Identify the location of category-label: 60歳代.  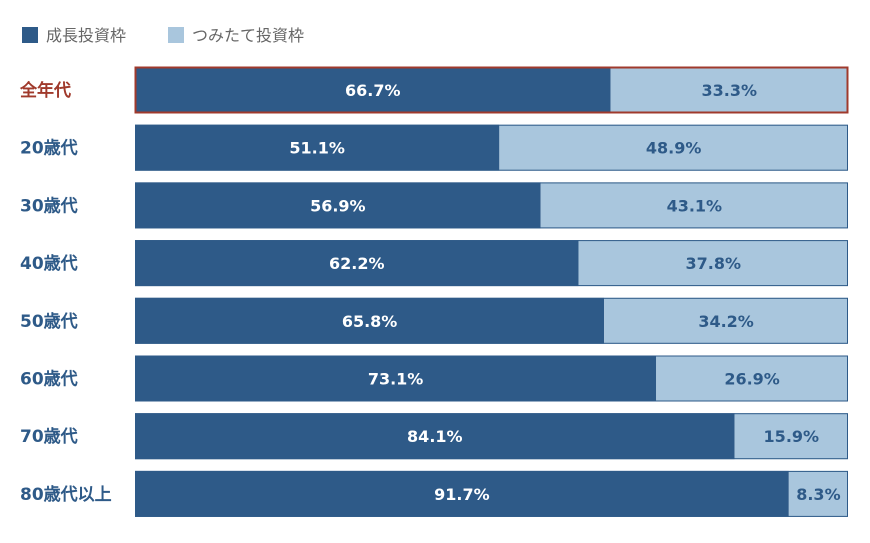
(49, 379).